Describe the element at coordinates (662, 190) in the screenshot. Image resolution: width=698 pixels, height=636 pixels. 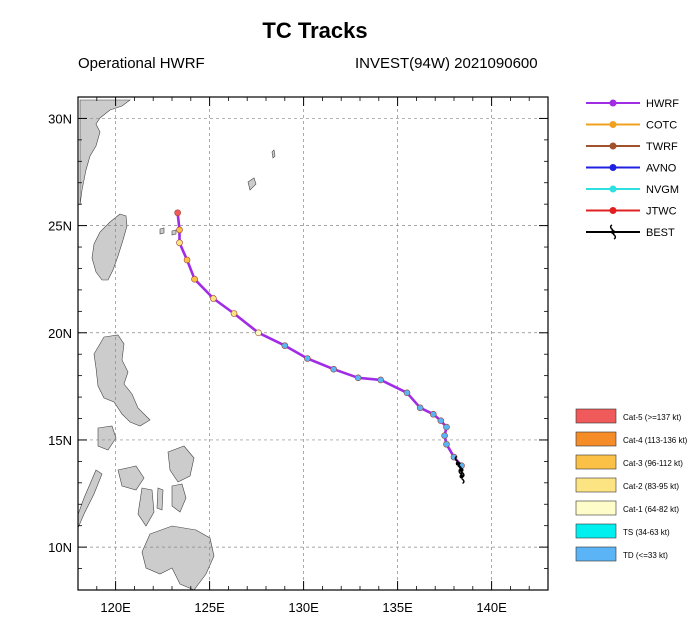
I see `legend-label: NVGM` at that location.